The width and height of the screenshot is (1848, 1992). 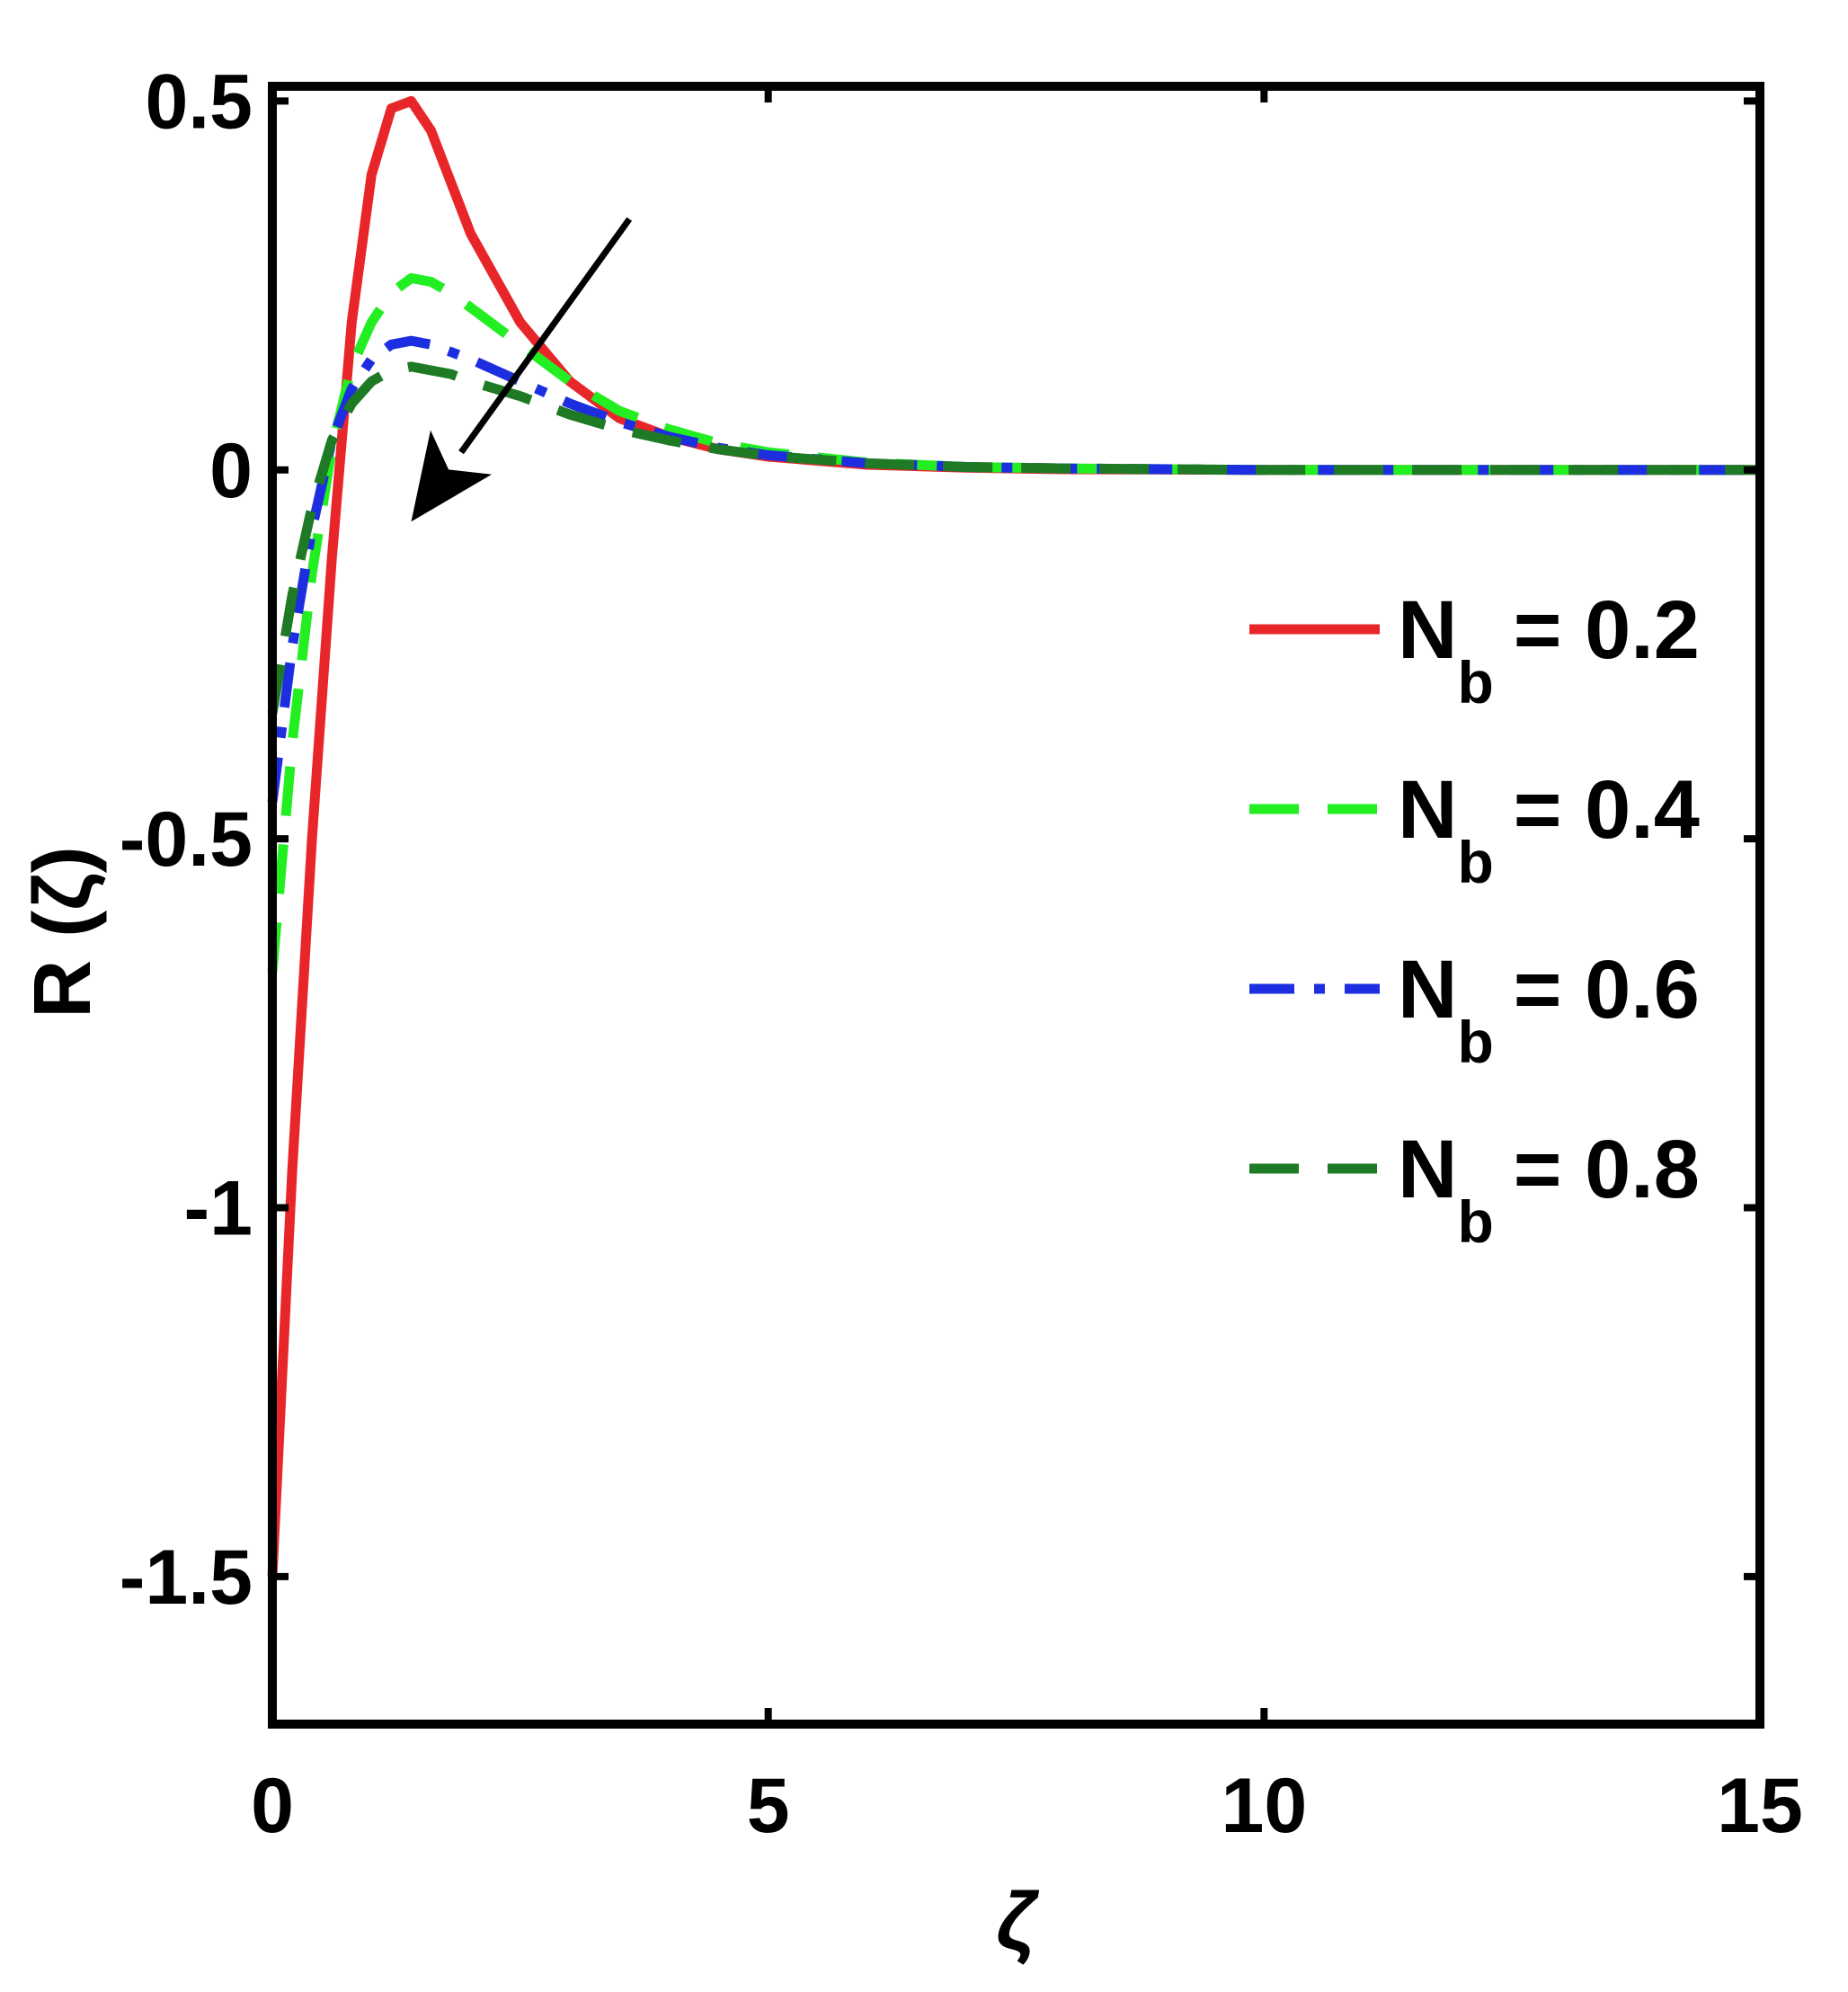 I want to click on y-tick-label: 0.5, so click(x=199, y=101).